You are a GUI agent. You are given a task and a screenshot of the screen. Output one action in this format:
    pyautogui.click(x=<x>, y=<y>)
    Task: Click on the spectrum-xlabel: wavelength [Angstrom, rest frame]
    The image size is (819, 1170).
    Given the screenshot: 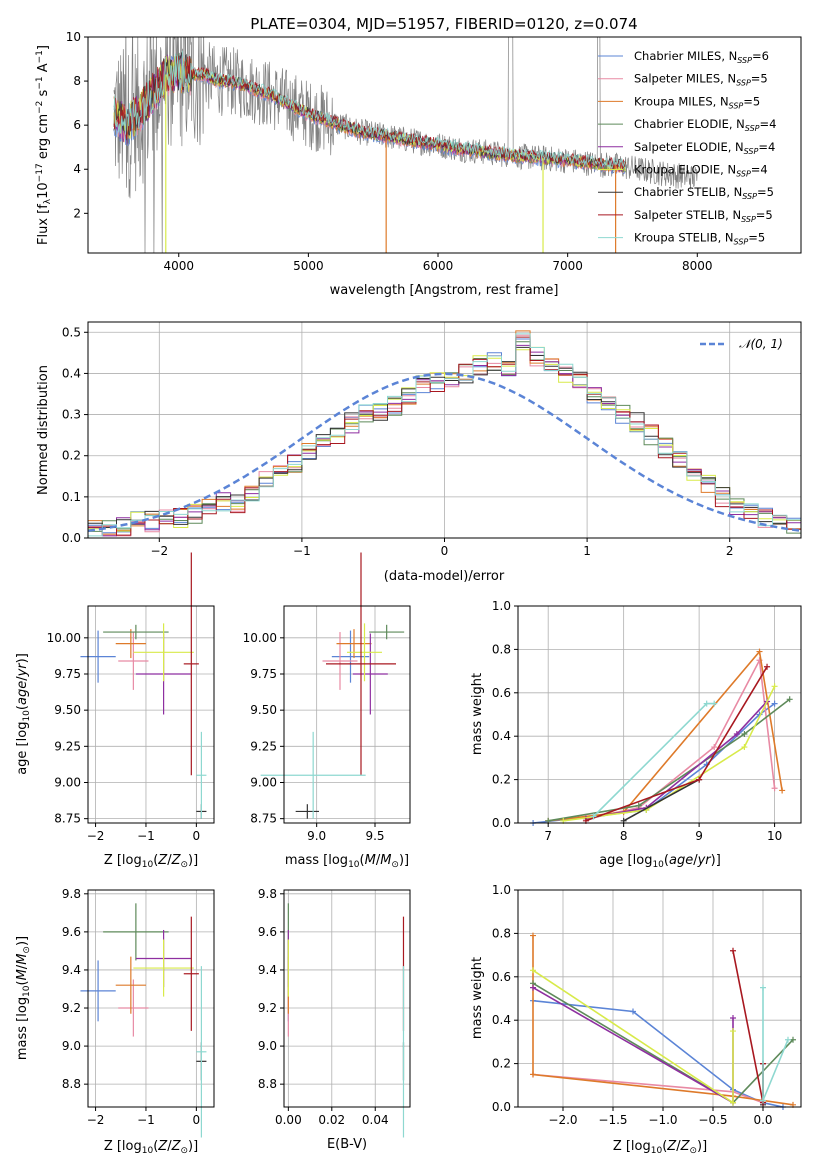 What is the action you would take?
    pyautogui.click(x=444, y=290)
    